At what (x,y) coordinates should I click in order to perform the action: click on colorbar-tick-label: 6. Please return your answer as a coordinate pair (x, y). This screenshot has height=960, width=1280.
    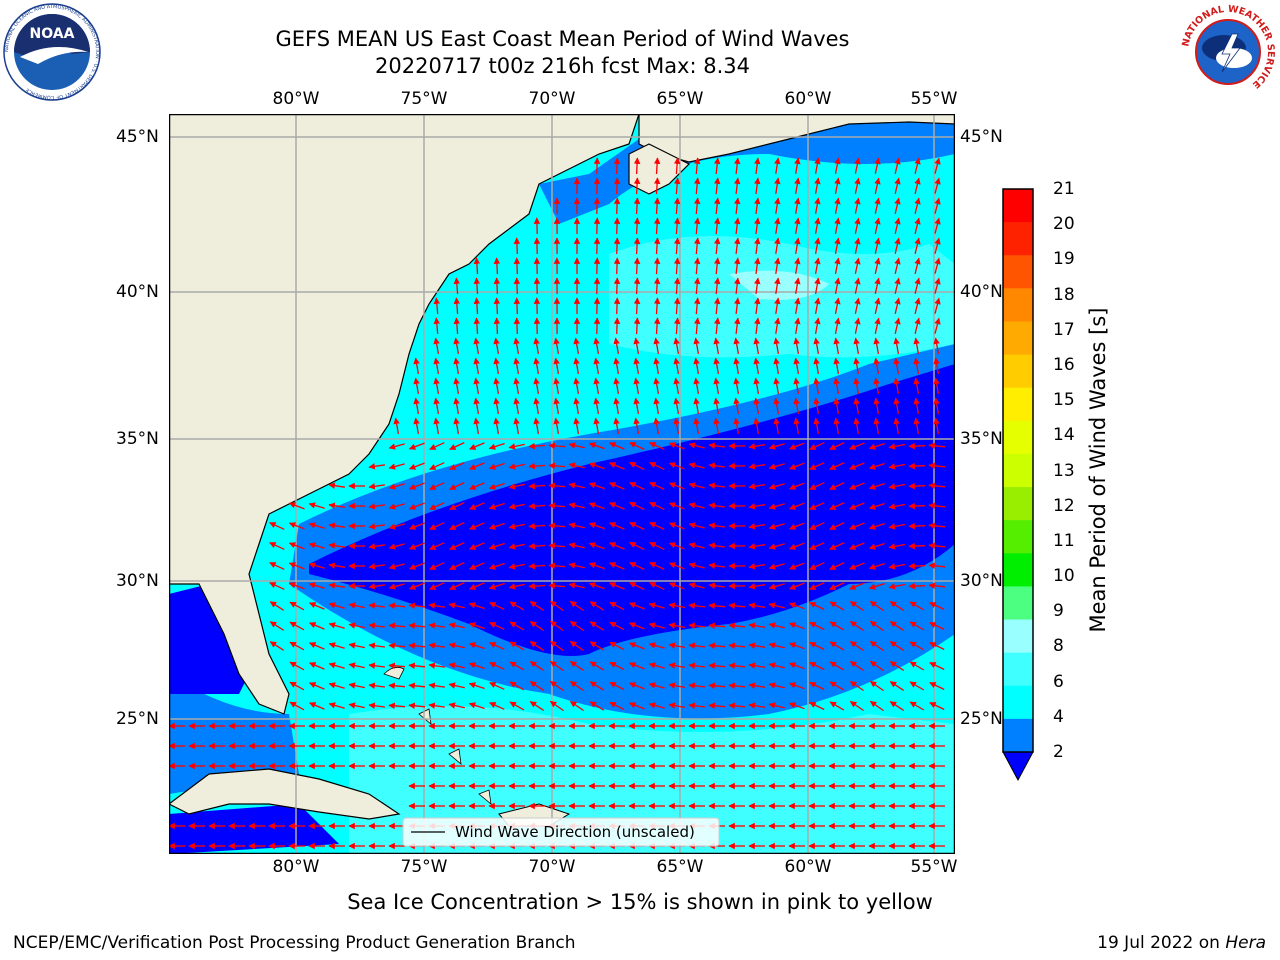
    Looking at the image, I should click on (1058, 681).